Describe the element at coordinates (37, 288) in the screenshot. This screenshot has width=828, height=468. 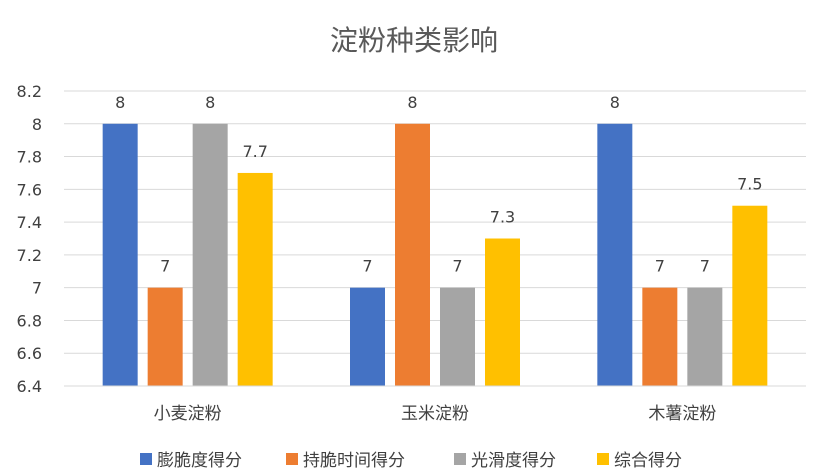
I see `y-tick-label: 7` at that location.